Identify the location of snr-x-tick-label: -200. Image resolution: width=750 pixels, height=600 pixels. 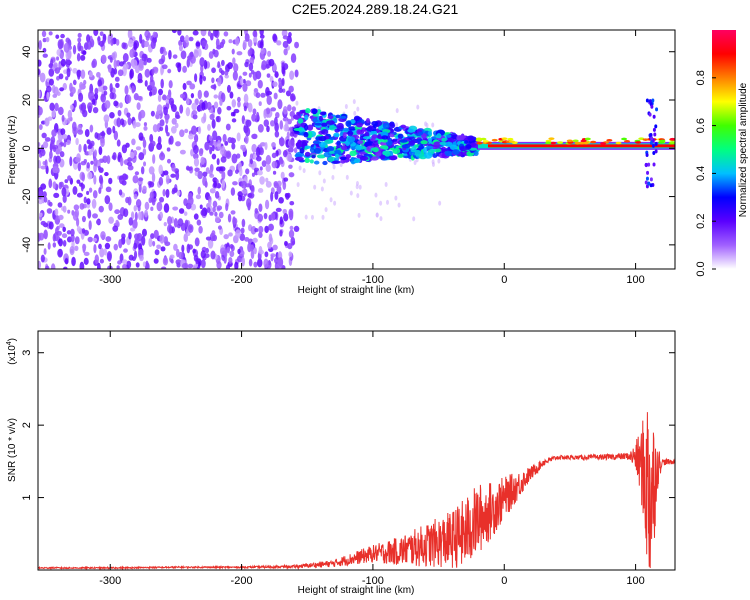
(242, 581).